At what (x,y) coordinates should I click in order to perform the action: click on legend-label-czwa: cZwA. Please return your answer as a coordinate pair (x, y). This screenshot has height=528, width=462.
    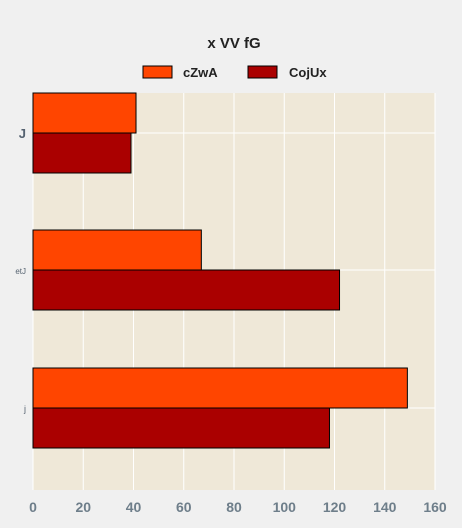
    Looking at the image, I should click on (200, 72).